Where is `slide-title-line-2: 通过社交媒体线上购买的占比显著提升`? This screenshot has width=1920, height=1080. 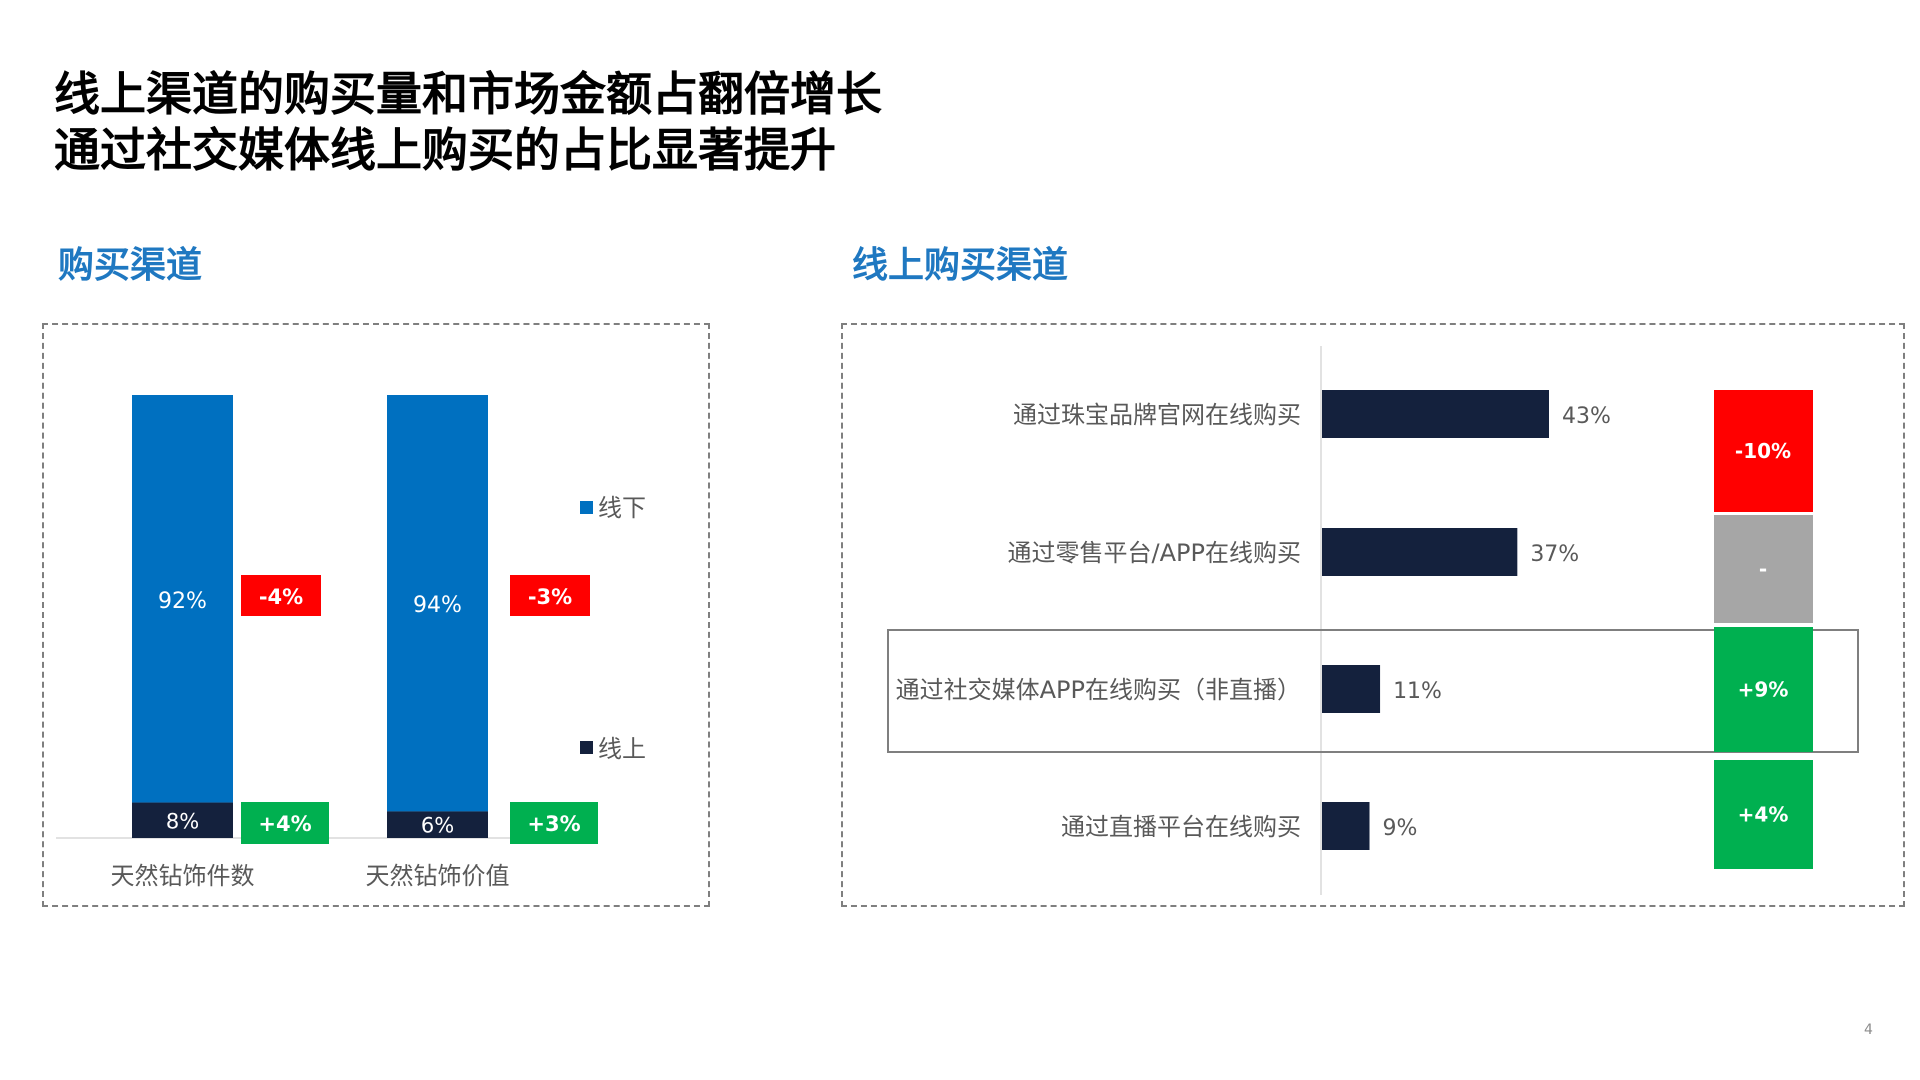 slide-title-line-2: 通过社交媒体线上购买的占比显著提升 is located at coordinates (445, 150).